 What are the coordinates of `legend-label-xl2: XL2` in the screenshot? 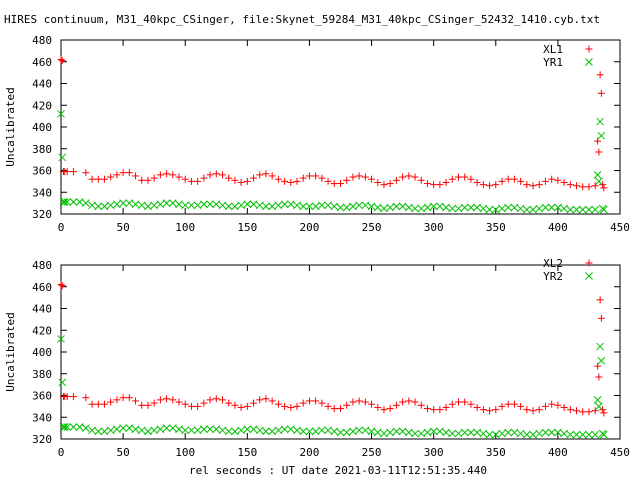 It's located at (553, 263).